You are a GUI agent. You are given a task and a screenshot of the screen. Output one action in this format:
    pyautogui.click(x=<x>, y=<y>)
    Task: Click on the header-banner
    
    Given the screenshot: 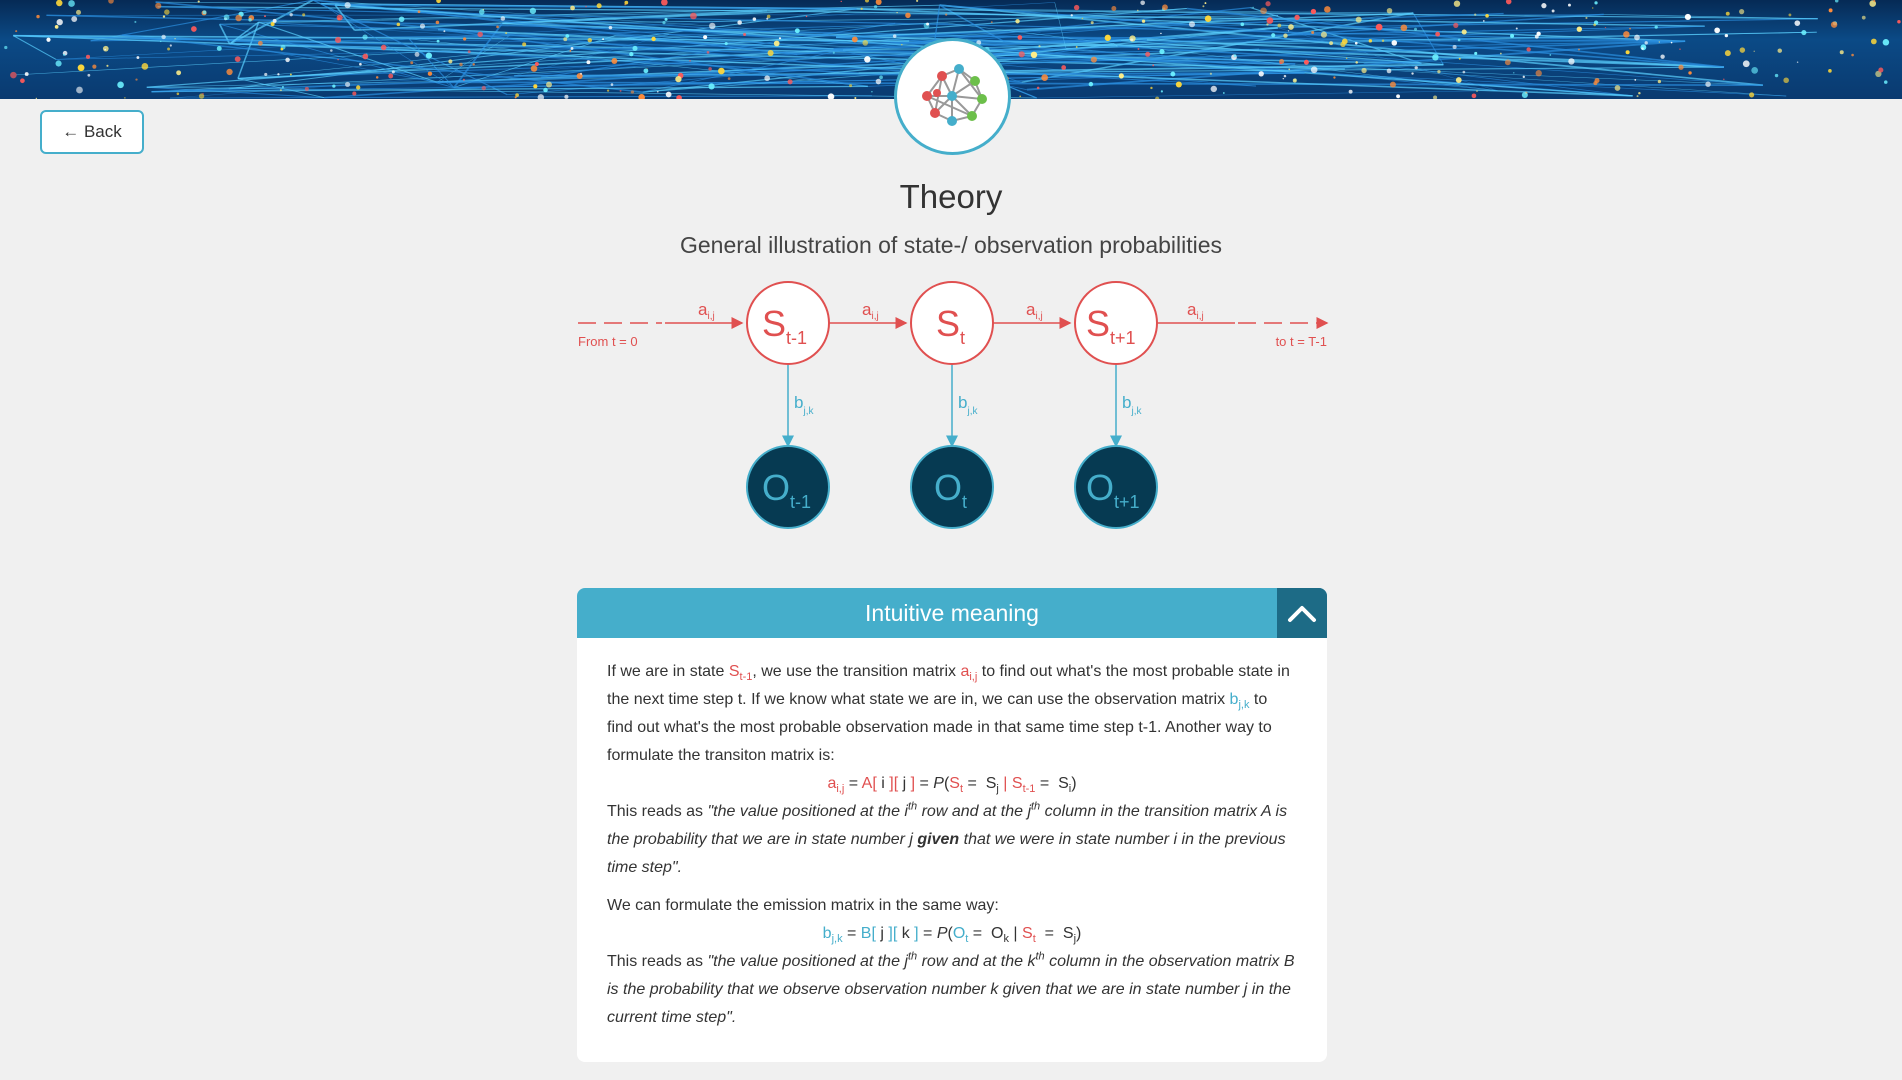 What is the action you would take?
    pyautogui.click(x=951, y=49)
    